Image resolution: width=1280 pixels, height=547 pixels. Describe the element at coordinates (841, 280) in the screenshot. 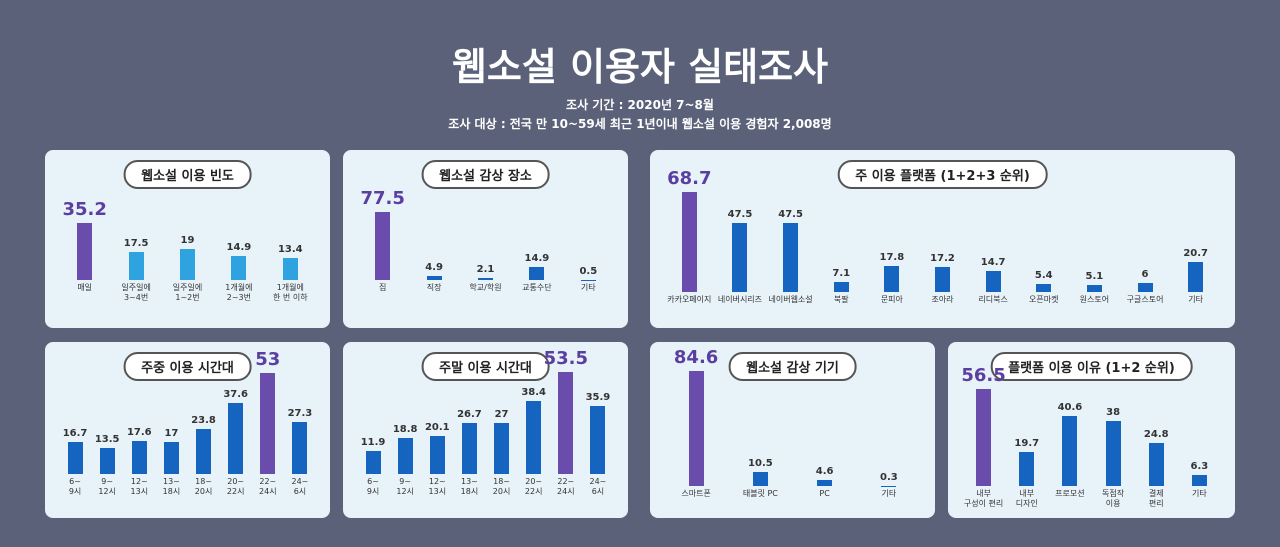

I see `bar-group: 7.1` at that location.